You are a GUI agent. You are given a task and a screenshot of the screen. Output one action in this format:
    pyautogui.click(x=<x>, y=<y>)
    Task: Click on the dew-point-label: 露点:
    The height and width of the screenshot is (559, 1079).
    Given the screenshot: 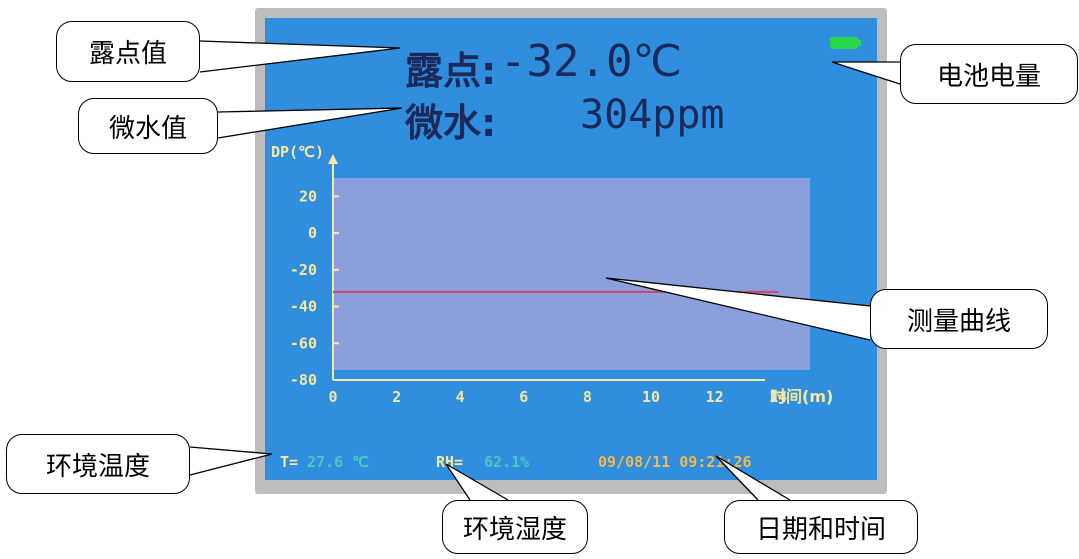 What is the action you would take?
    pyautogui.click(x=451, y=71)
    